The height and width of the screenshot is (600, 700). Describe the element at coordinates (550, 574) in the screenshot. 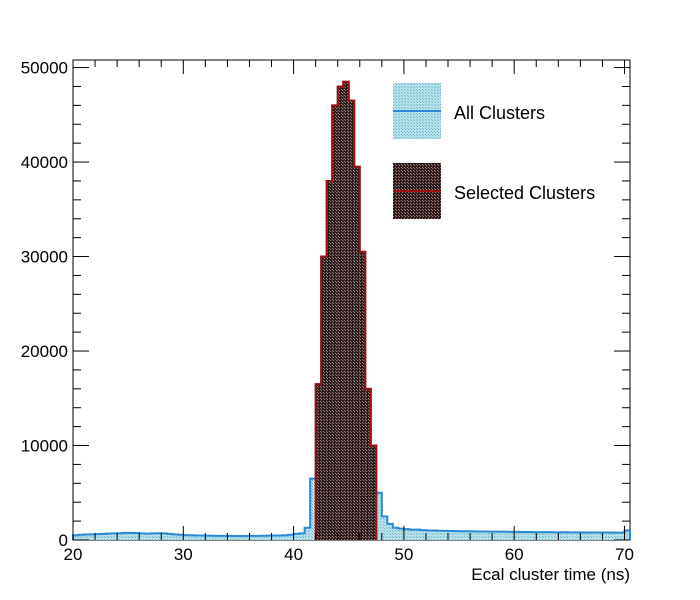

I see `x-axis-title: Ecal cluster time (ns)` at that location.